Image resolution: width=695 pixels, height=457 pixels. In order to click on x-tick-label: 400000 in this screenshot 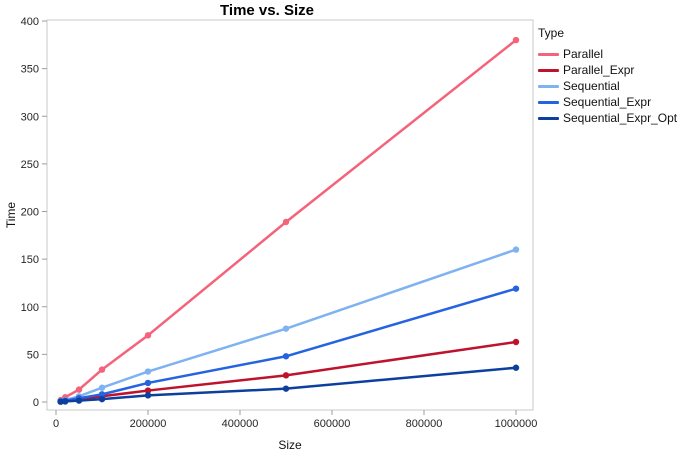, I will do `click(240, 424)`.